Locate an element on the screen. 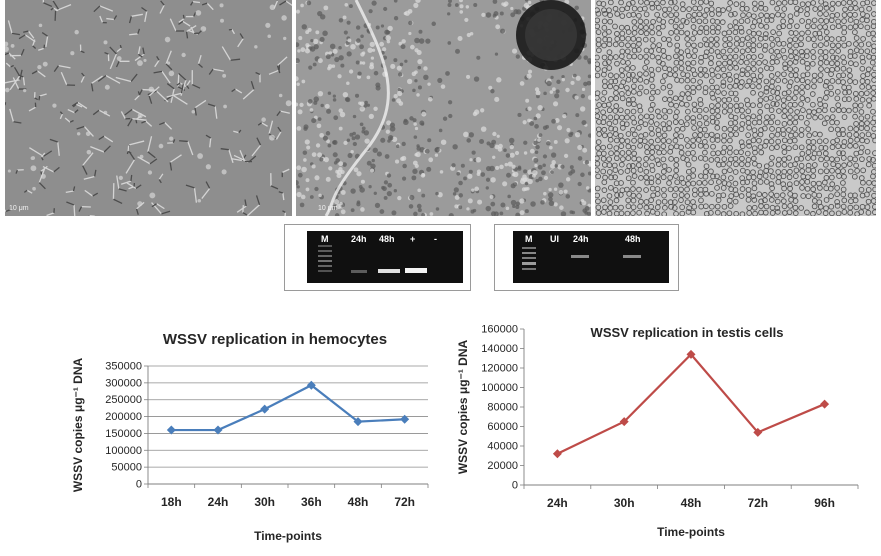  y-tick-label: 300000 is located at coordinates (123, 383).